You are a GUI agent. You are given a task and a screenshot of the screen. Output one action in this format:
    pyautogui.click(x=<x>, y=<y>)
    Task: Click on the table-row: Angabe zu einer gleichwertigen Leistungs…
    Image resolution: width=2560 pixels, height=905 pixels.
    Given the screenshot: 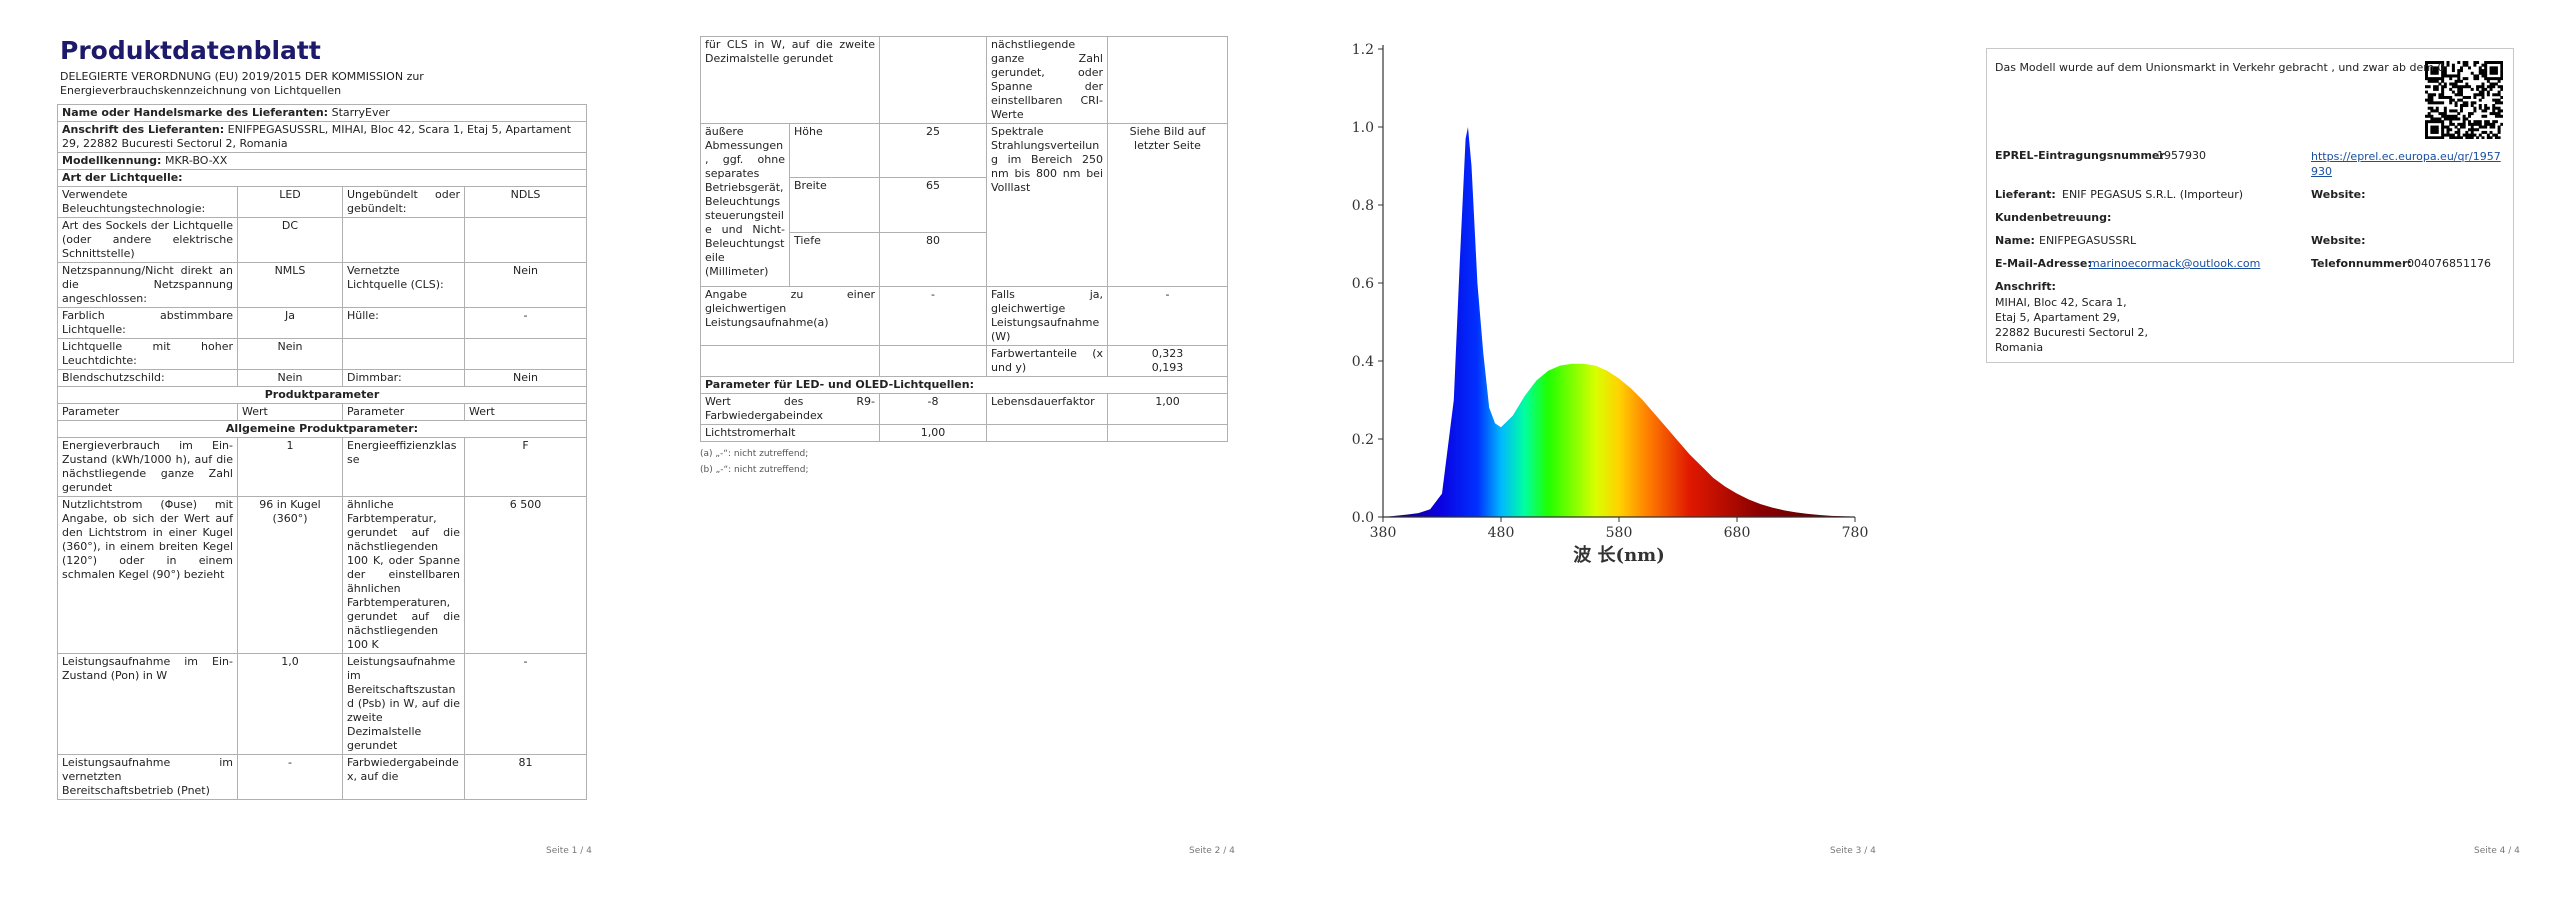 What is the action you would take?
    pyautogui.click(x=964, y=316)
    